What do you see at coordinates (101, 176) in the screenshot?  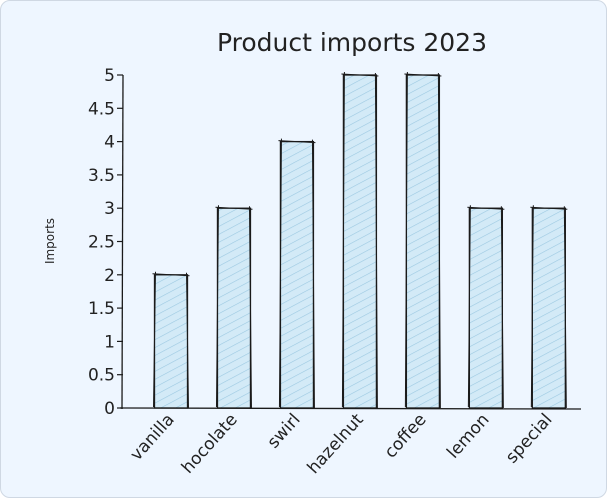 I see `y-tick-label: 3.5` at bounding box center [101, 176].